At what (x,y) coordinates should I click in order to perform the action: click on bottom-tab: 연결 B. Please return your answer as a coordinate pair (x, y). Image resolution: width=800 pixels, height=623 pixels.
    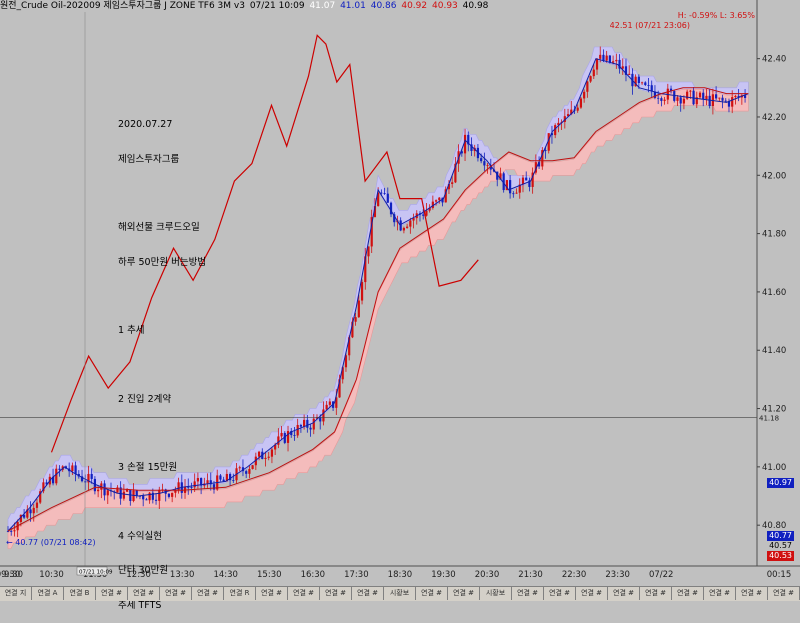
    Looking at the image, I should click on (80, 593).